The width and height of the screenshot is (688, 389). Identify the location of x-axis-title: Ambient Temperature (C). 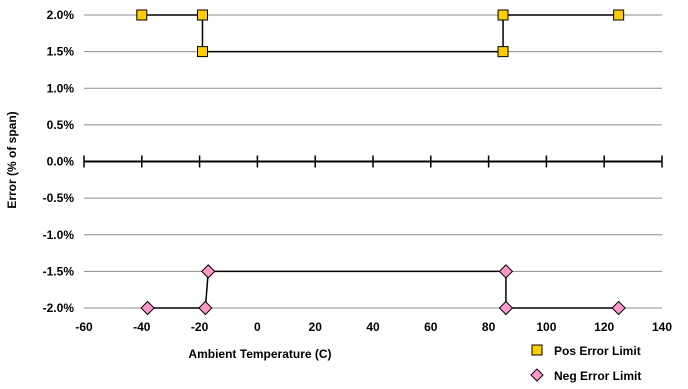
(259, 354).